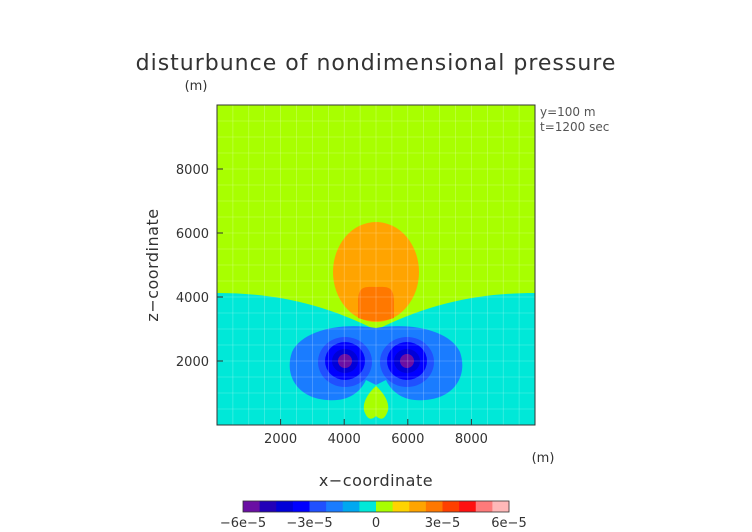 The image size is (752, 532). What do you see at coordinates (344, 439) in the screenshot?
I see `x-tick-label: 4000` at bounding box center [344, 439].